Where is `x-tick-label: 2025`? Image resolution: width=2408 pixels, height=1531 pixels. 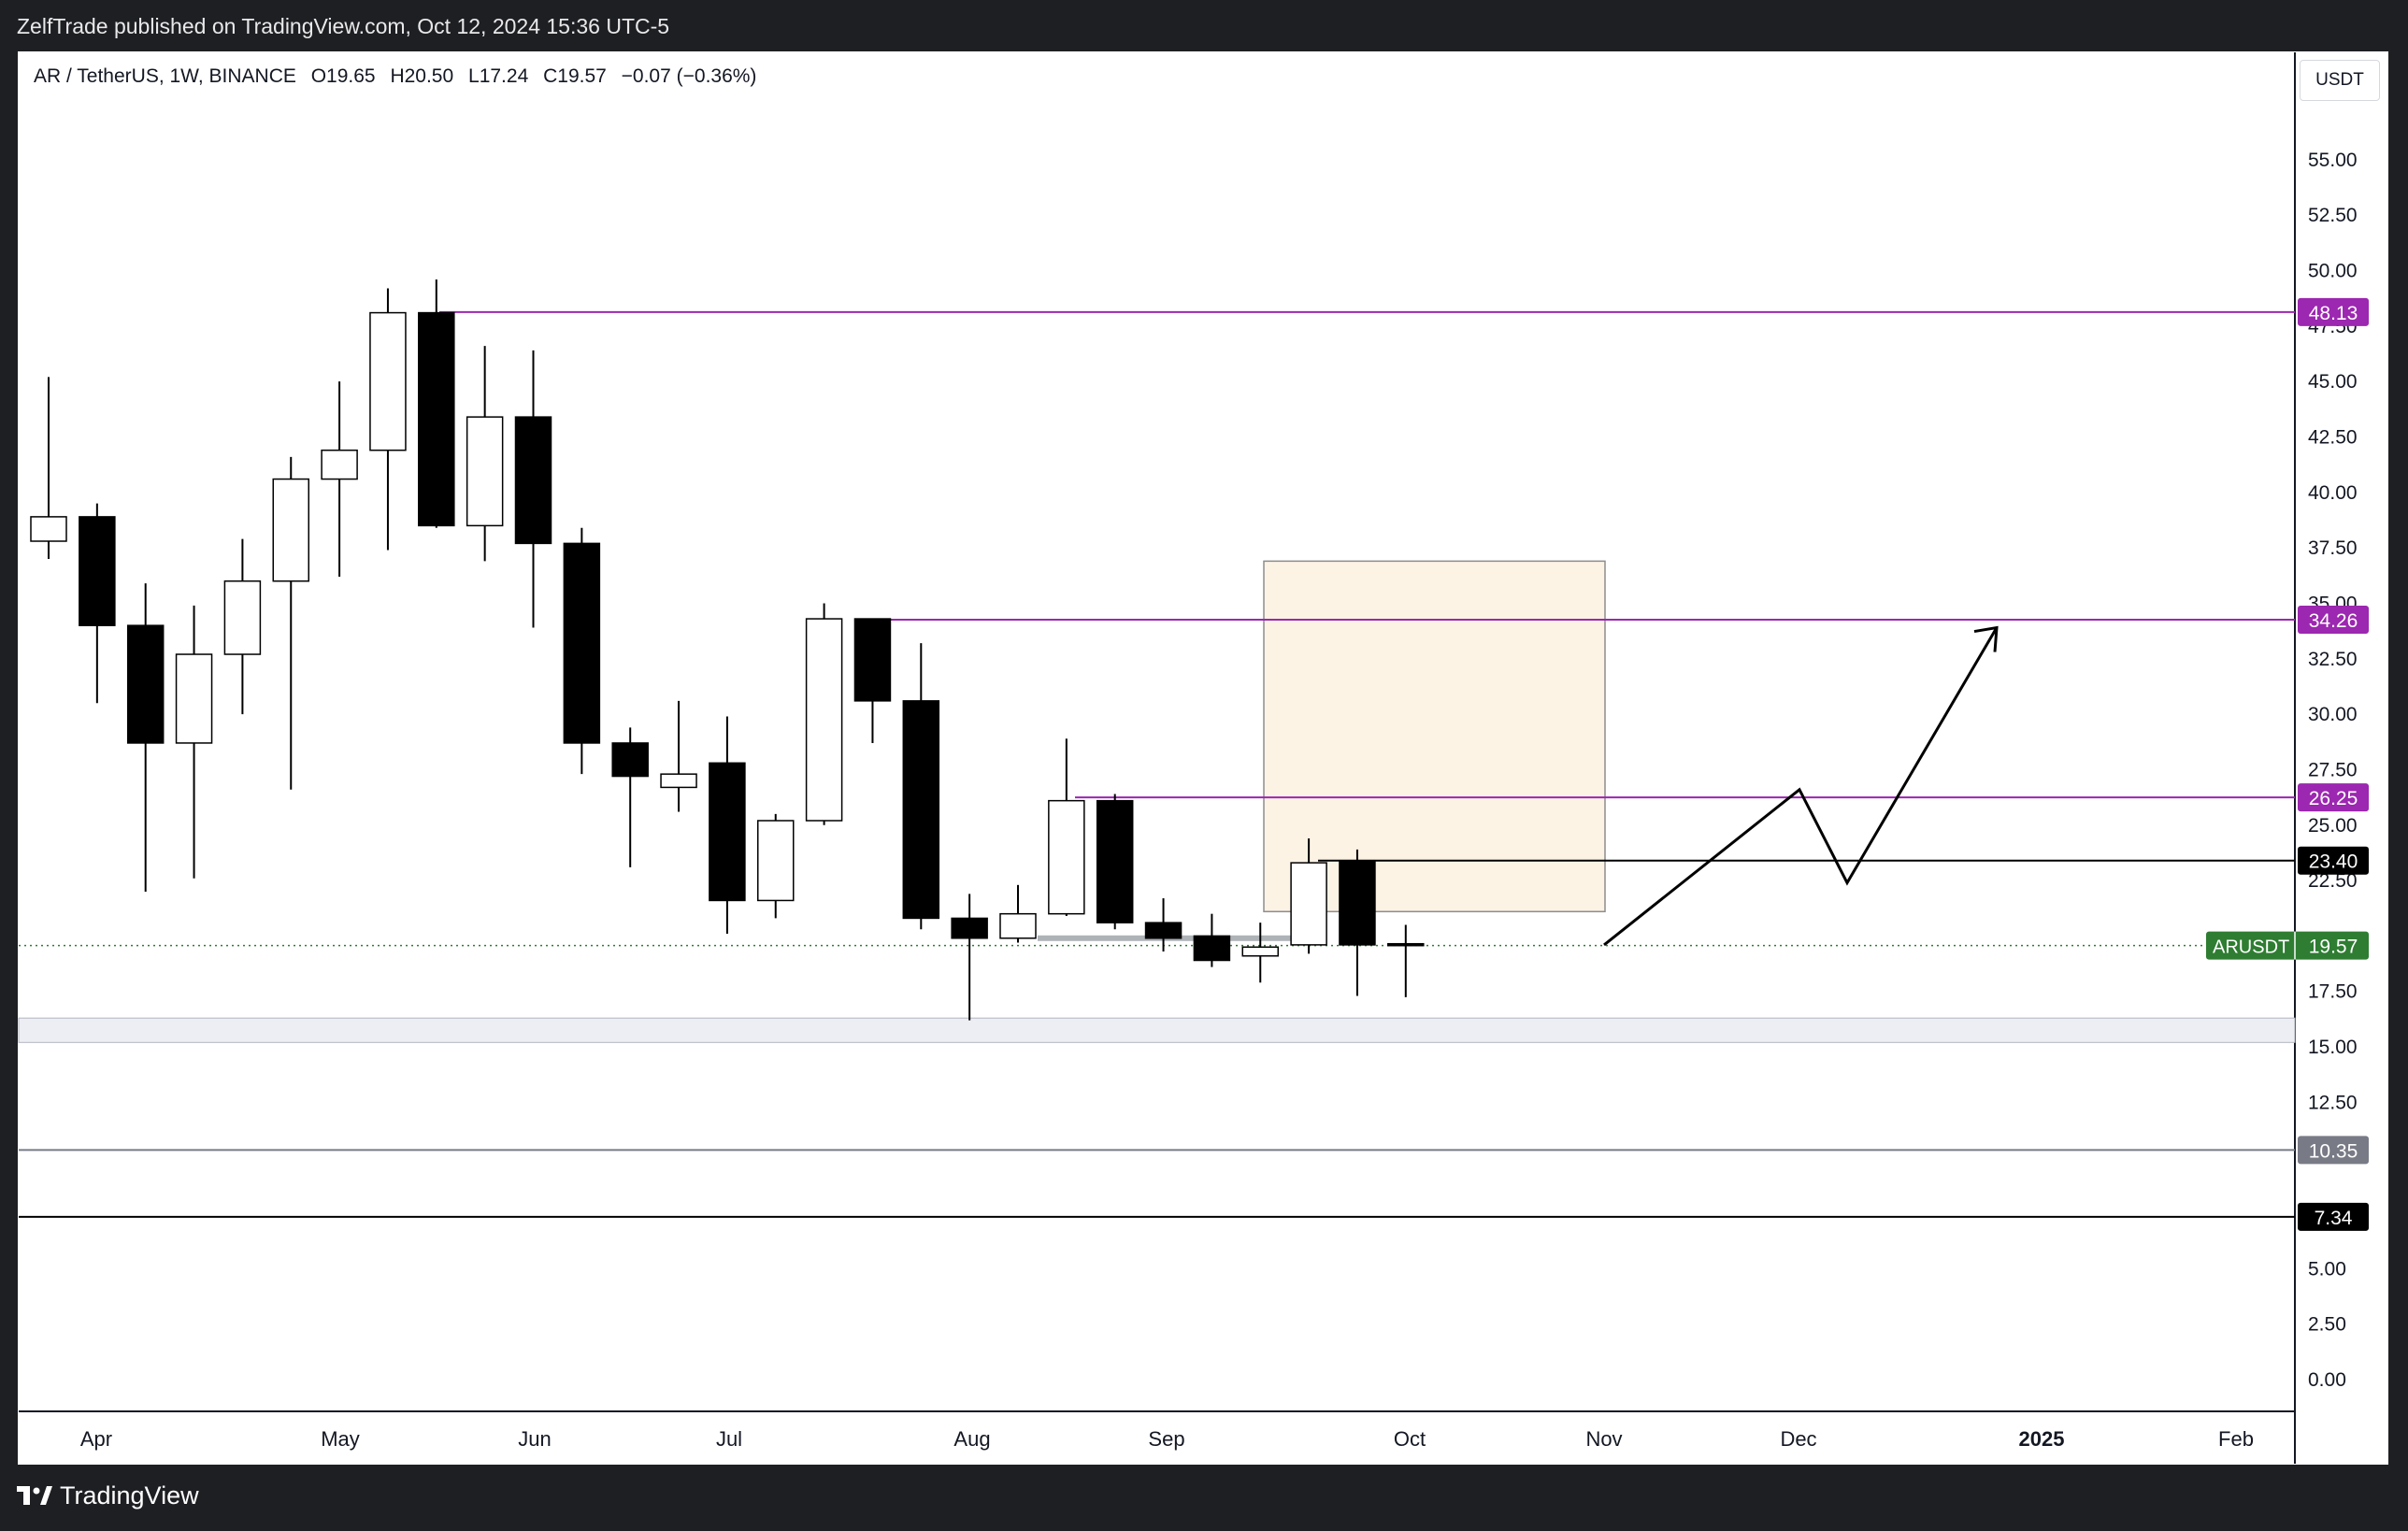 x-tick-label: 2025 is located at coordinates (2042, 1439).